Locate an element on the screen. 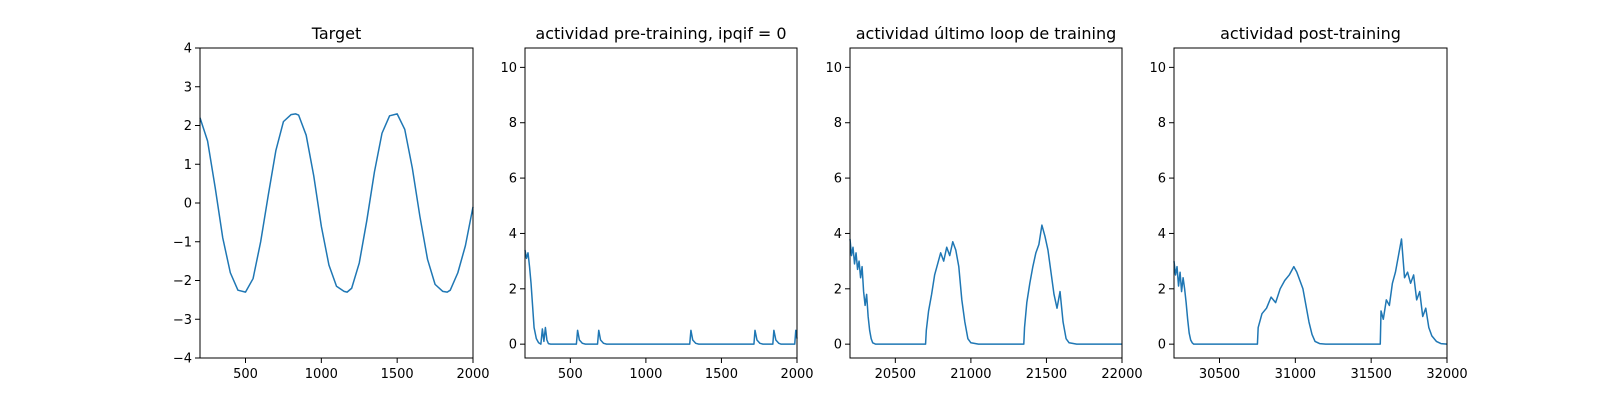  y-tick-label: 3 is located at coordinates (188, 87).